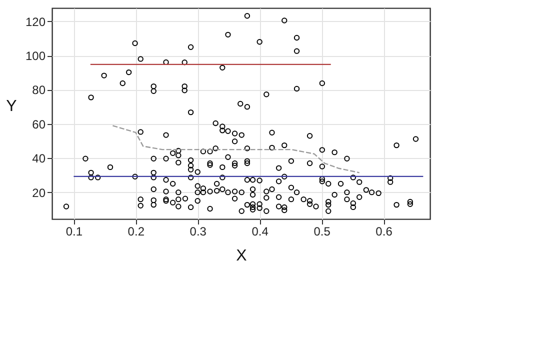  Describe the element at coordinates (136, 231) in the screenshot. I see `x-tick-label: 0.2` at that location.